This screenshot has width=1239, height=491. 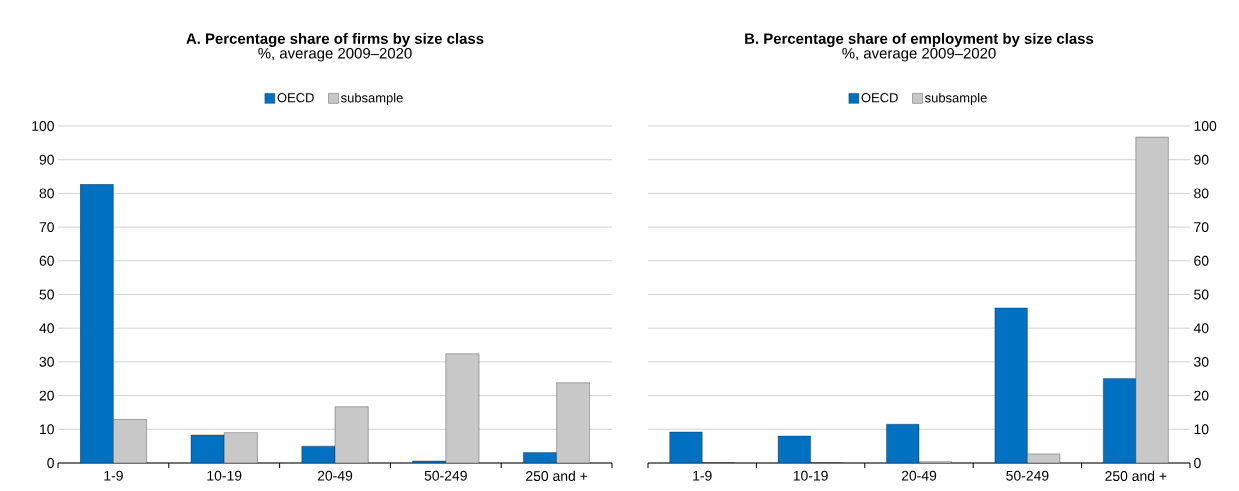 What do you see at coordinates (46, 395) in the screenshot?
I see `y-tick-label: 20` at bounding box center [46, 395].